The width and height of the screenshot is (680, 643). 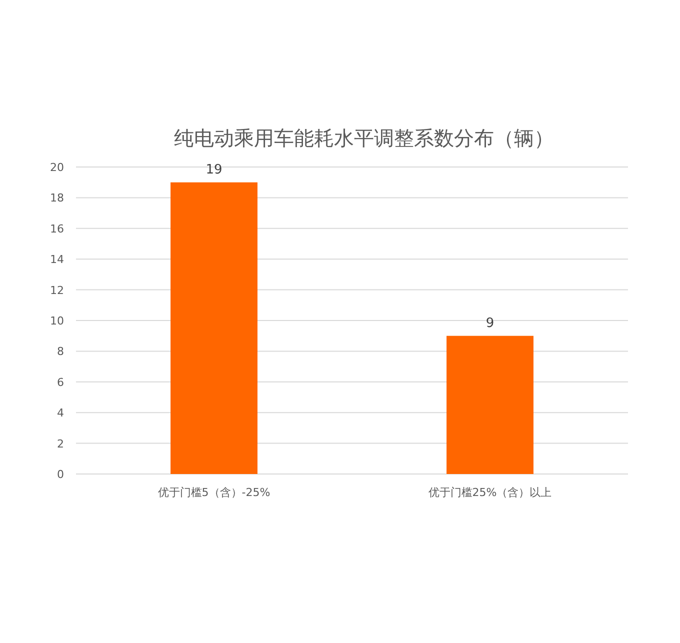 I want to click on y-tick-label: 4, so click(x=60, y=413).